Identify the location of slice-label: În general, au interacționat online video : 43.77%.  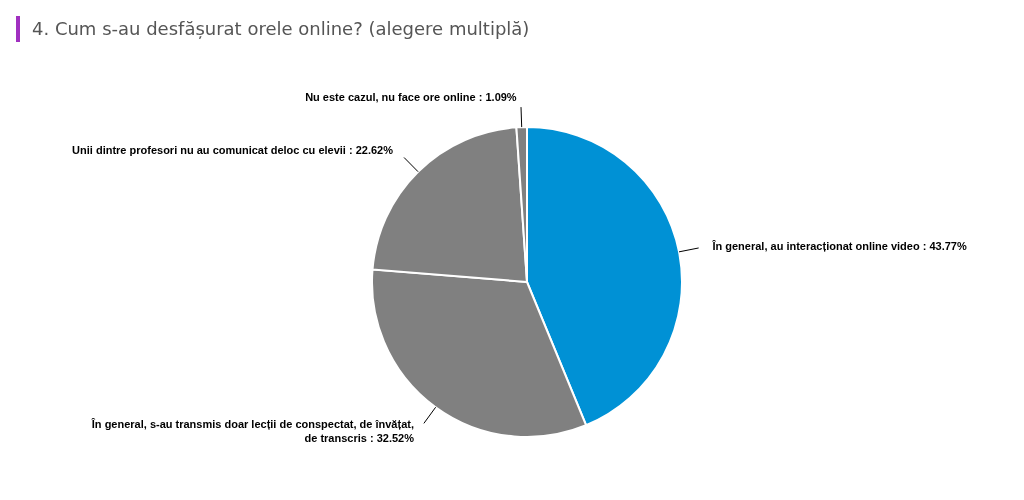
(839, 246).